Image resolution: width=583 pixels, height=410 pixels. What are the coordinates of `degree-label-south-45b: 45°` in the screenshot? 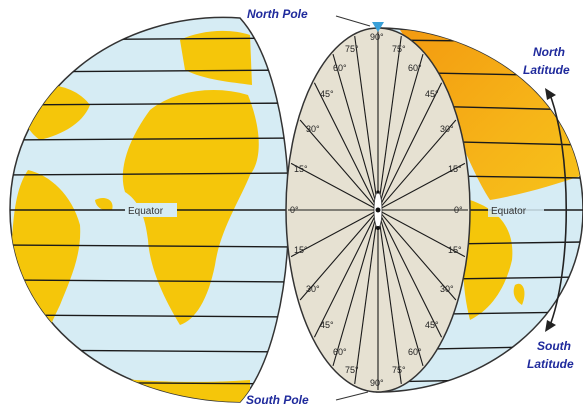 It's located at (432, 325).